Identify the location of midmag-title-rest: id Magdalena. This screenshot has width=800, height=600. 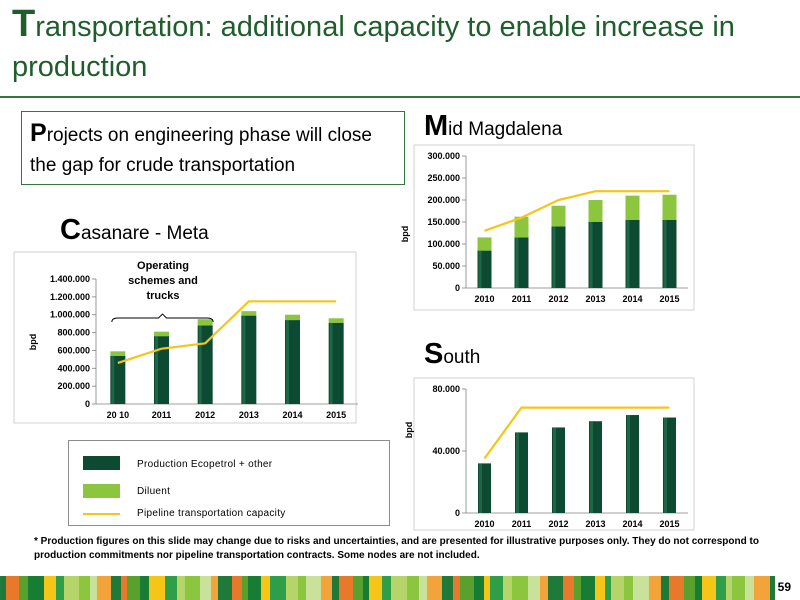
(505, 129).